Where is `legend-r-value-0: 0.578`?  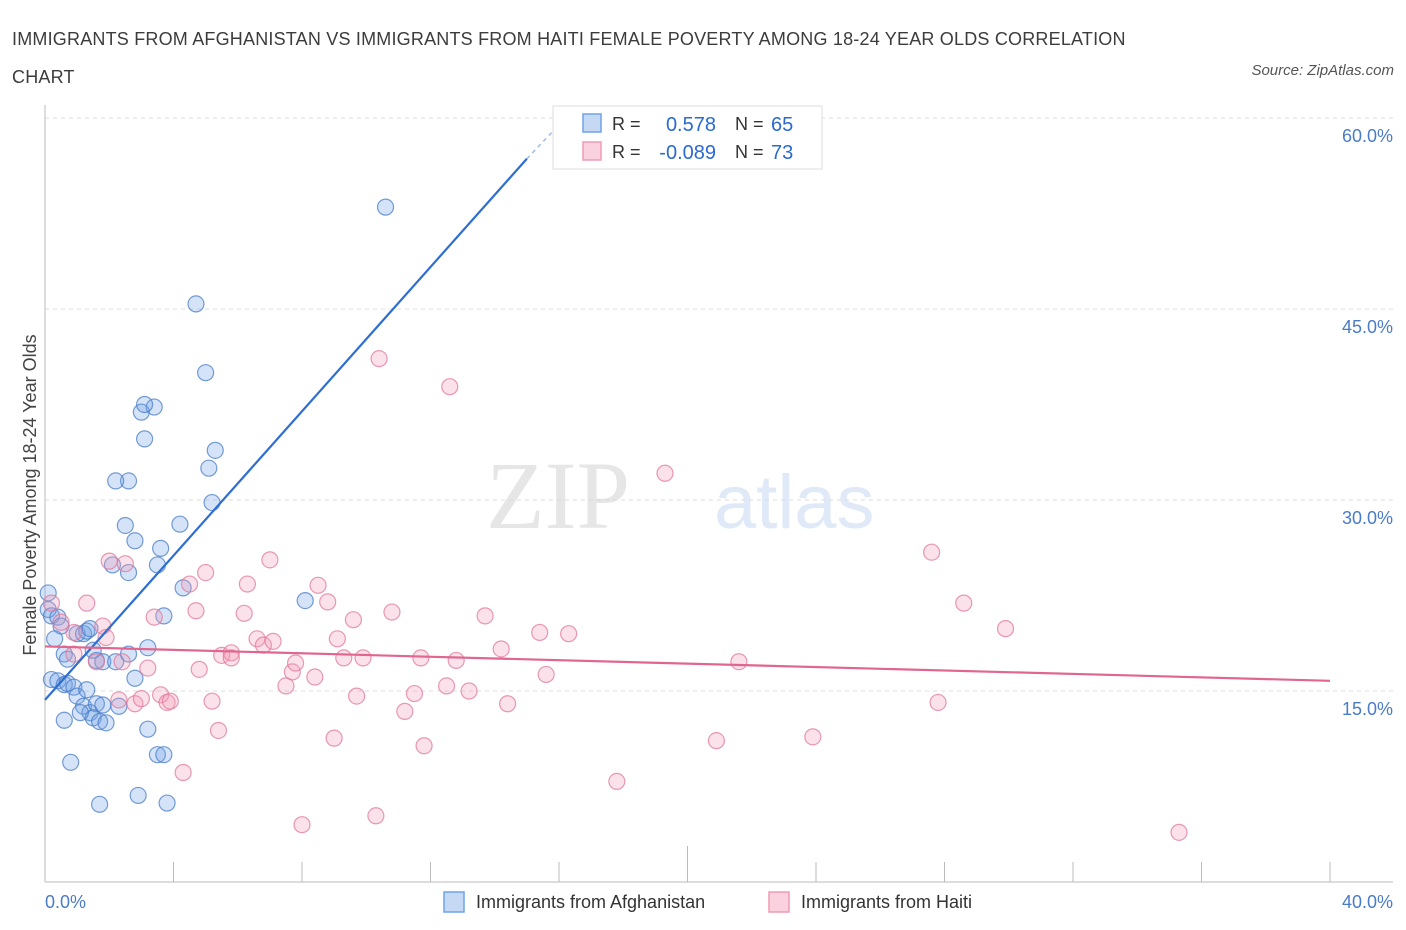
legend-r-value-0: 0.578 is located at coordinates (691, 125).